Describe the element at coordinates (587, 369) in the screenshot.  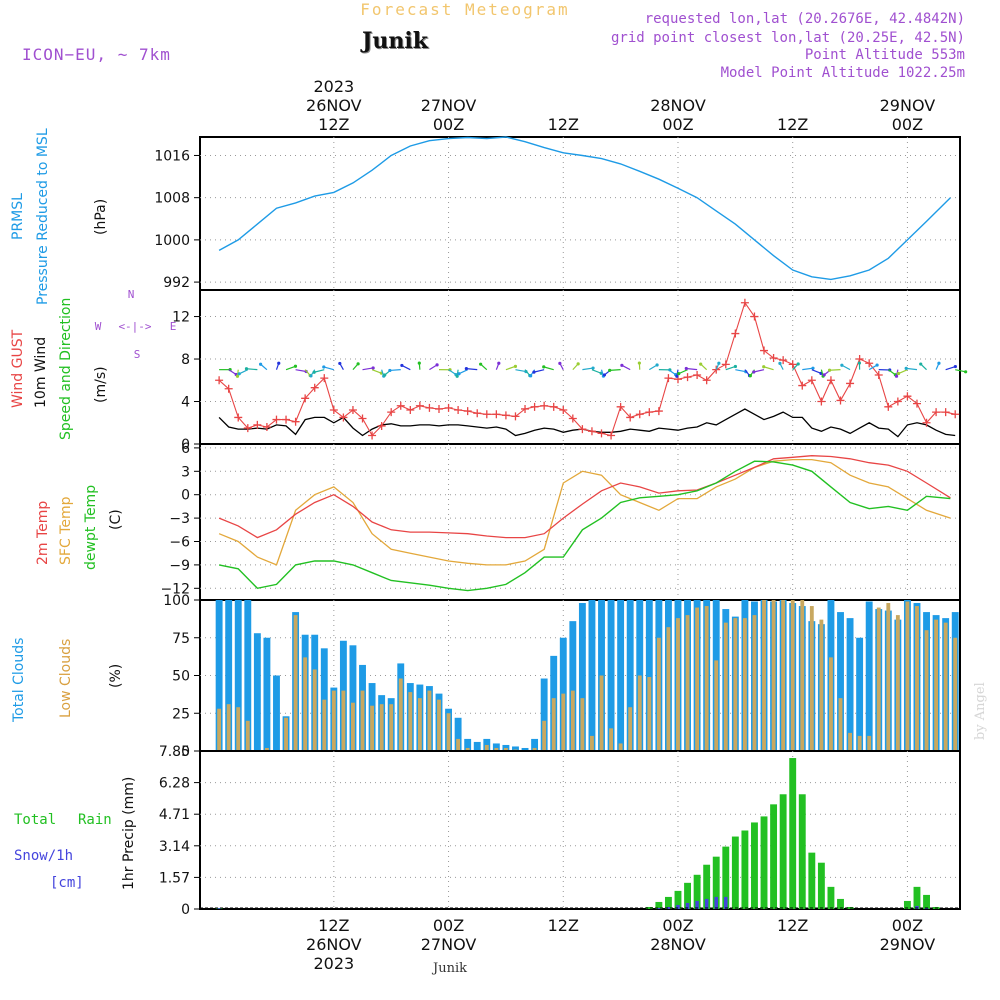
I see `wind-gust-line` at that location.